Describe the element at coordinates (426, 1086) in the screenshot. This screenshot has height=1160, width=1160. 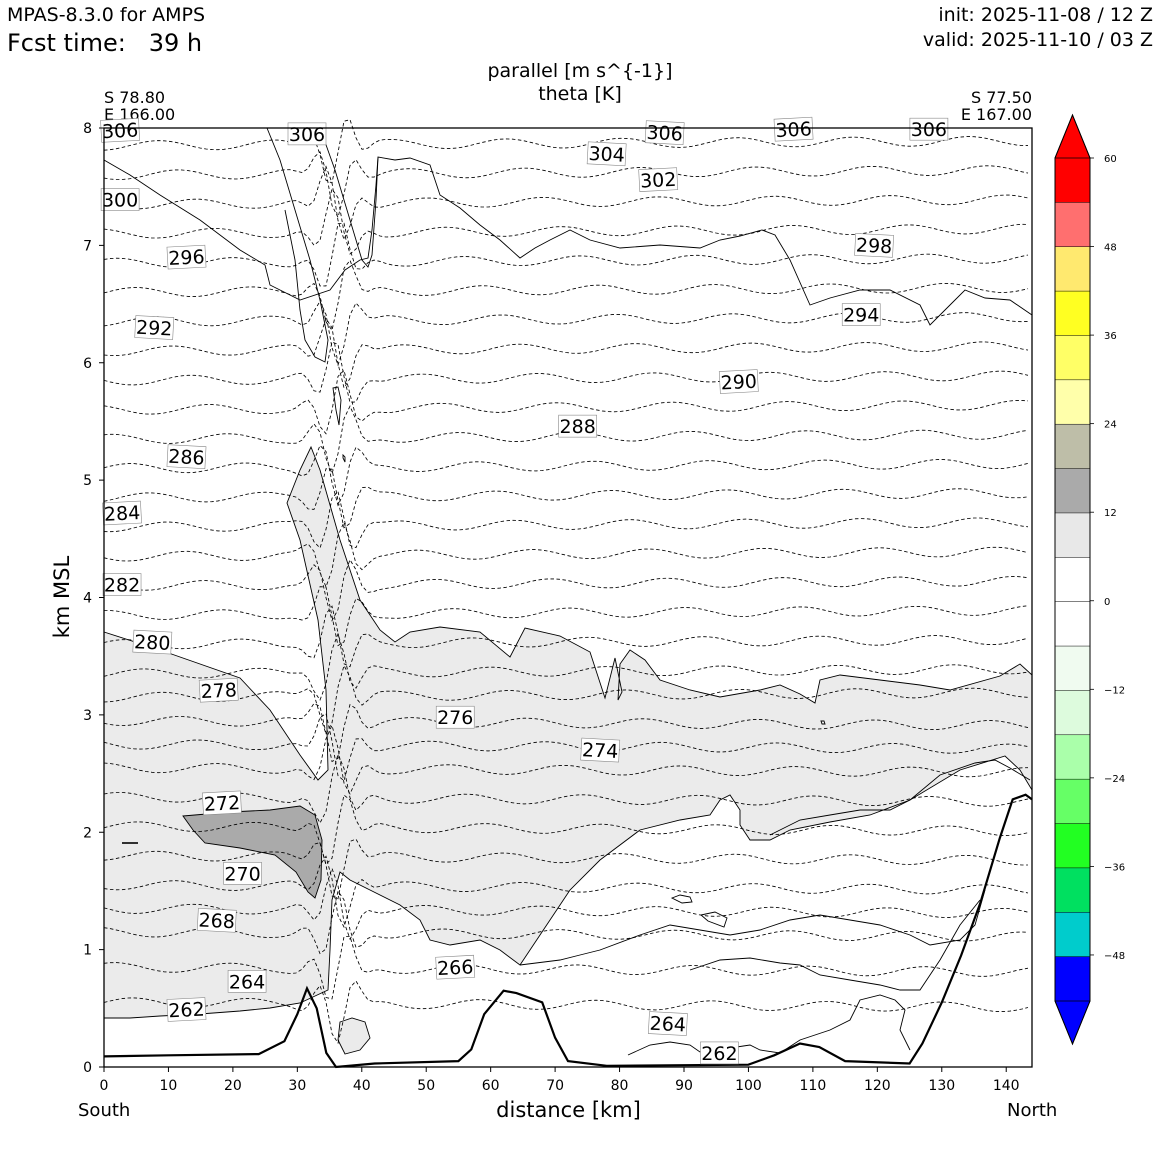
I see `x-tick-label: 50` at that location.